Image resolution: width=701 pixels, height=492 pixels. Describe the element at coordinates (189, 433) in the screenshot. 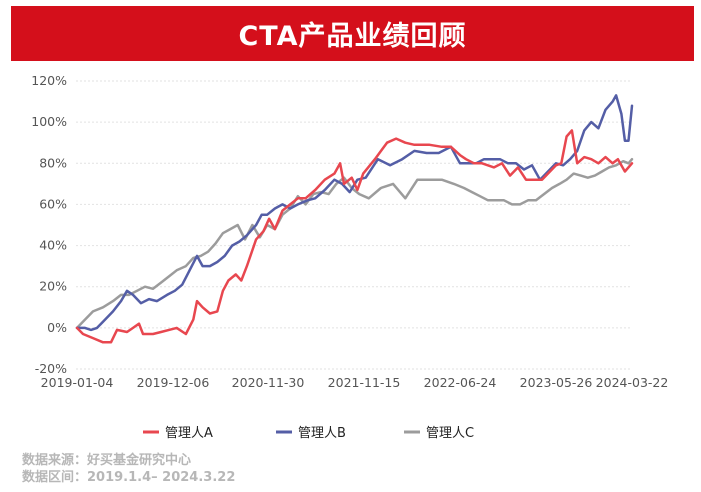

I see `legend-label: 管理人A` at that location.